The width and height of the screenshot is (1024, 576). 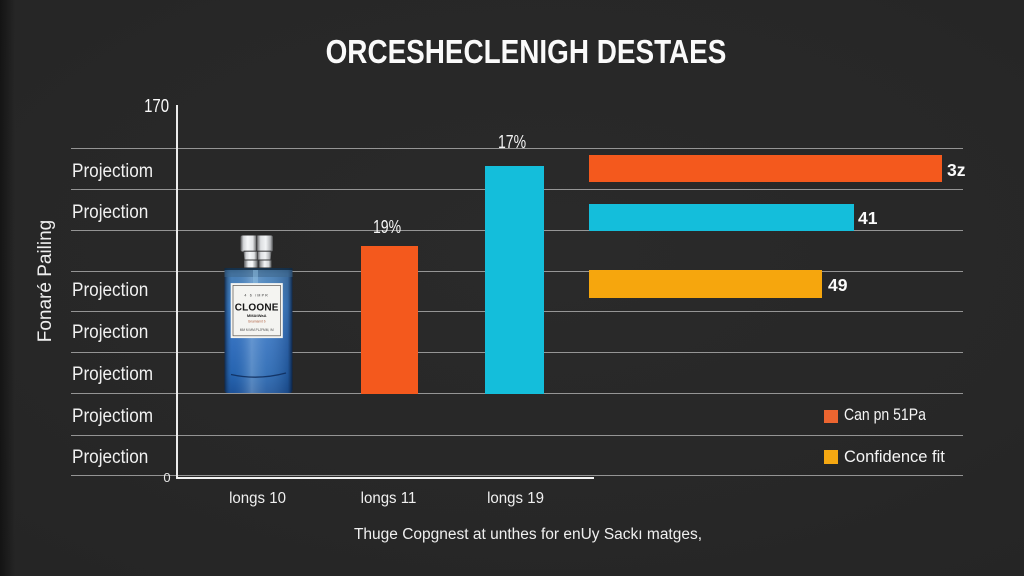 What do you see at coordinates (257, 330) in the screenshot?
I see `svg-text: MM M MM.PLJFMM, /M` at bounding box center [257, 330].